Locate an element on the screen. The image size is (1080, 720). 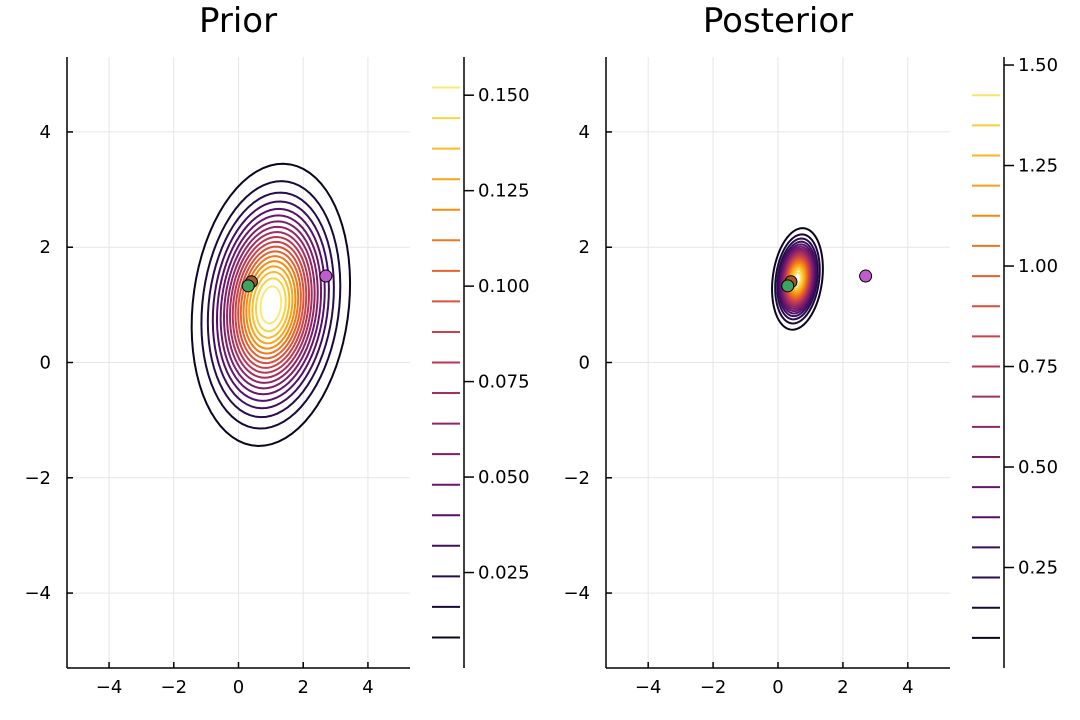
chart-title-posterior: Posterior is located at coordinates (778, 21).